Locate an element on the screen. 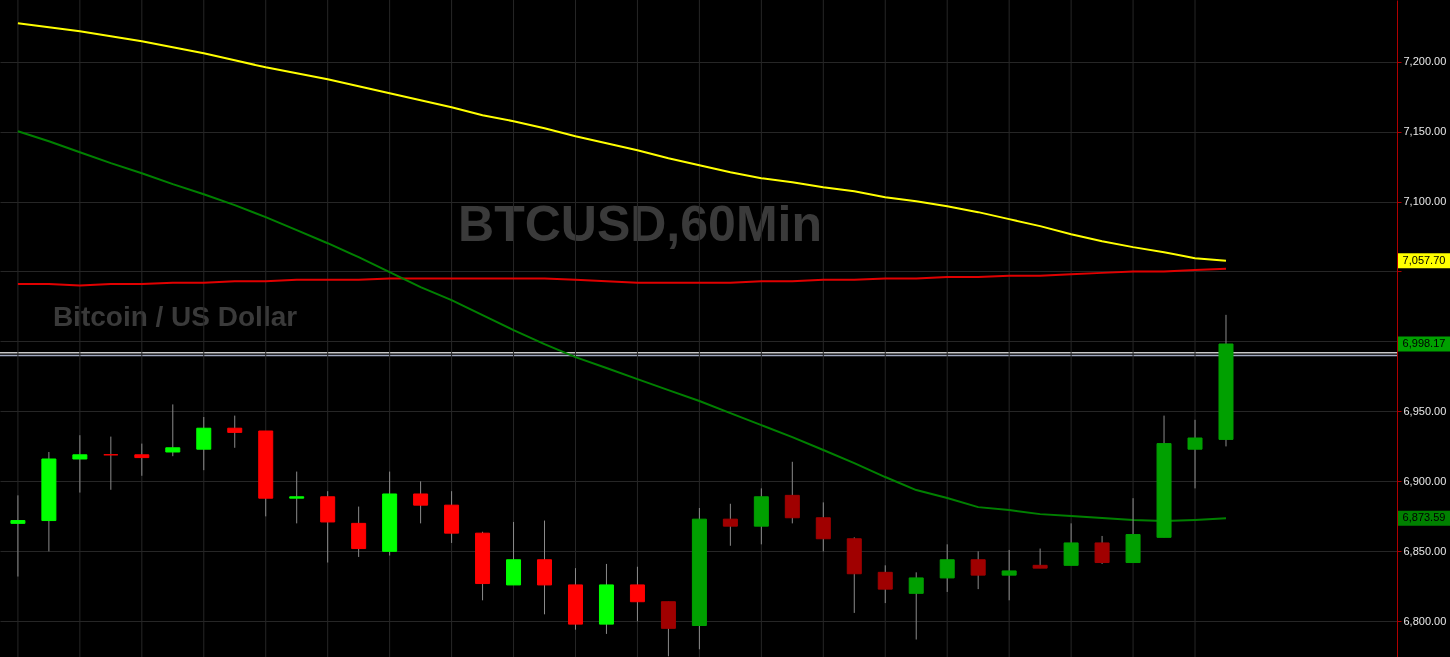 This screenshot has height=657, width=1450. line-series is located at coordinates (621, 277).